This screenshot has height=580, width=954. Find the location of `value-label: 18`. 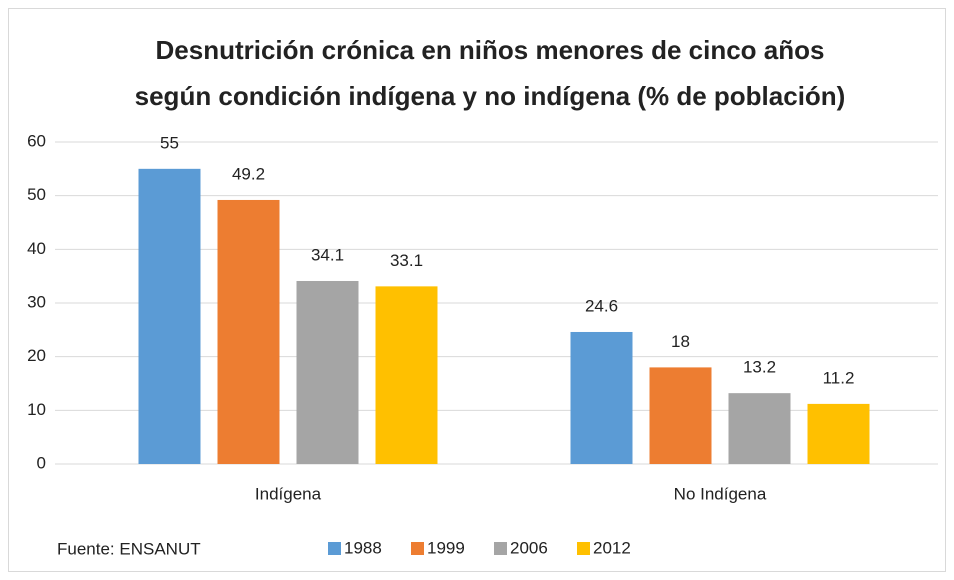

value-label: 18 is located at coordinates (680, 341).